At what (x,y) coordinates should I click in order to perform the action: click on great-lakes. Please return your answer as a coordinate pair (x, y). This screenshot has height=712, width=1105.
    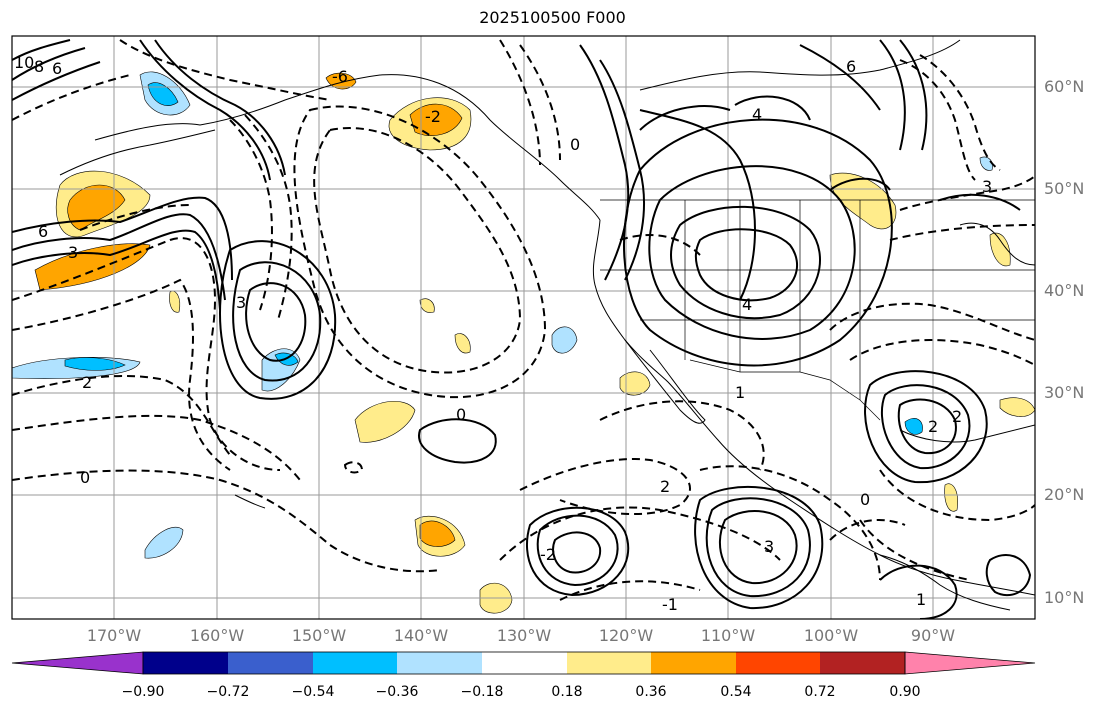
    Looking at the image, I should click on (997, 244).